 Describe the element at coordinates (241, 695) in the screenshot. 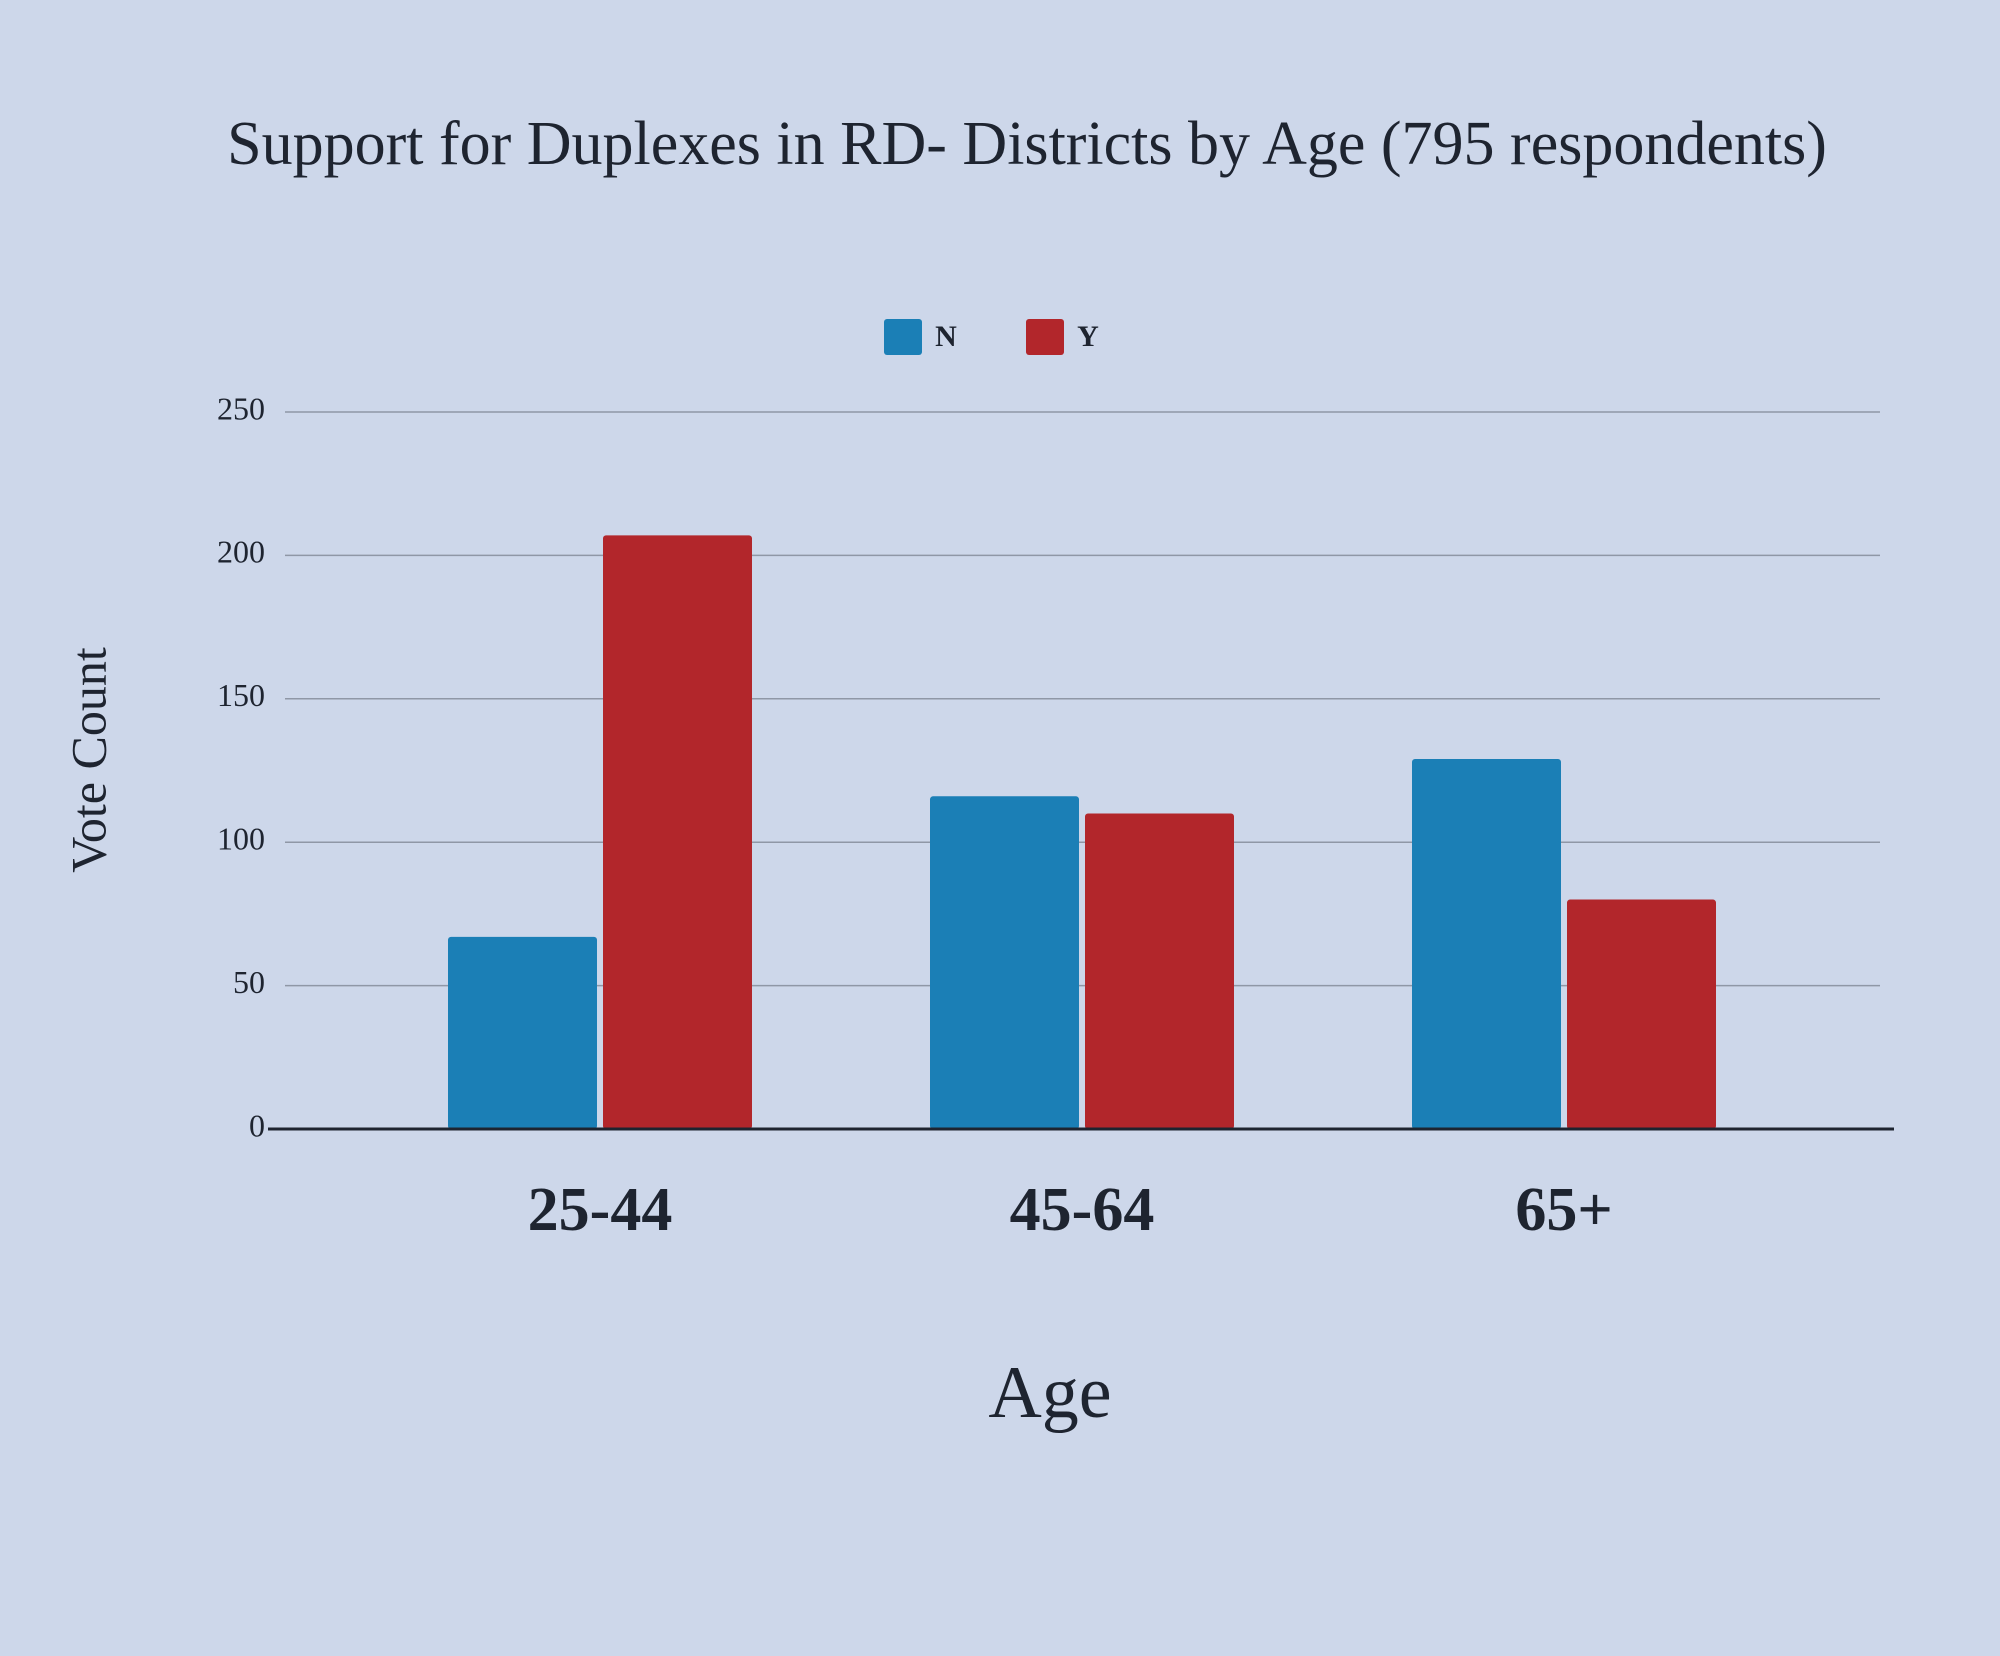

I see `y-tick-label: 150` at that location.